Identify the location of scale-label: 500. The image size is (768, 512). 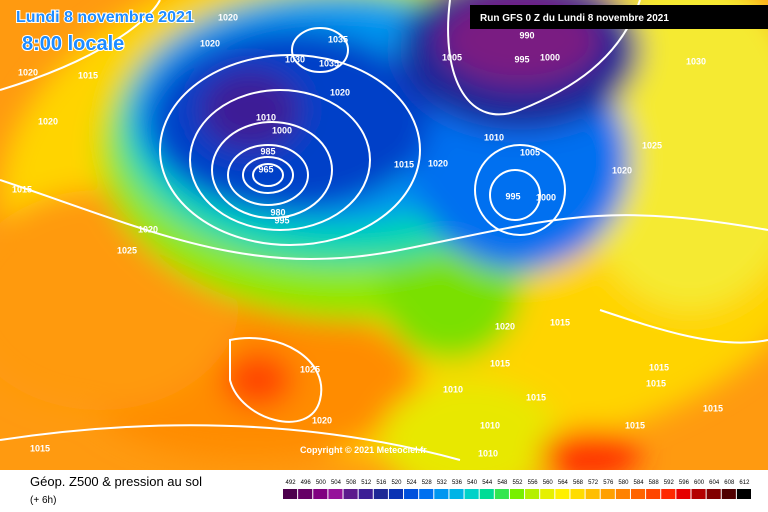
(321, 483).